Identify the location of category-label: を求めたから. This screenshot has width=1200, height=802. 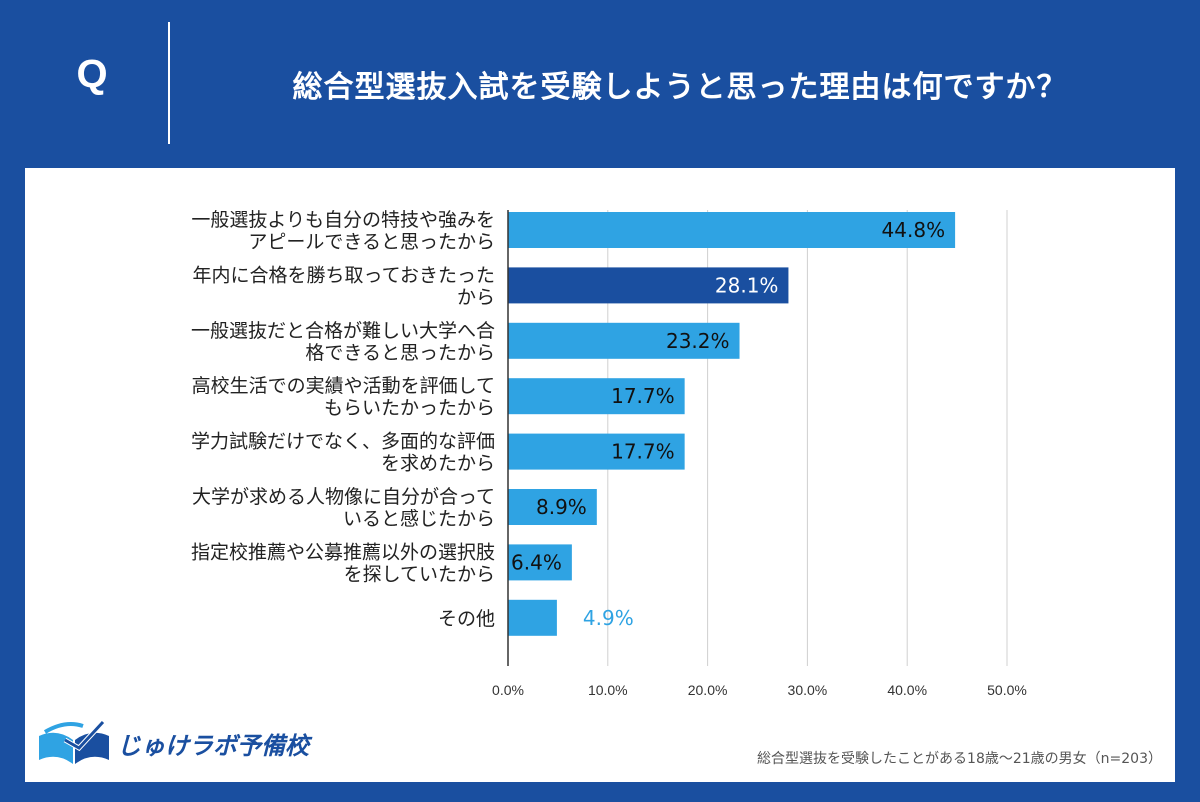
(438, 464).